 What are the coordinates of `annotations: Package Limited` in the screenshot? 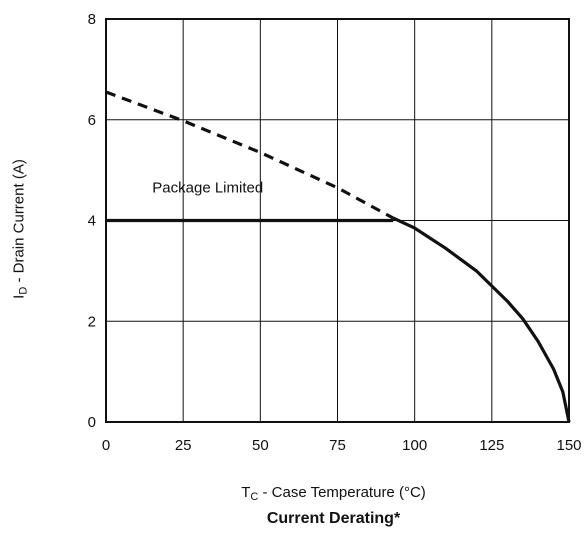 It's located at (207, 187).